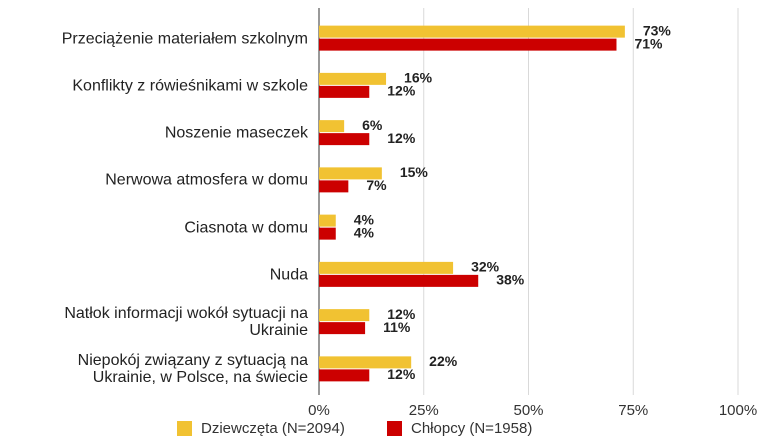 Image resolution: width=758 pixels, height=440 pixels. Describe the element at coordinates (236, 133) in the screenshot. I see `category-label: Noszenie maseczek` at that location.